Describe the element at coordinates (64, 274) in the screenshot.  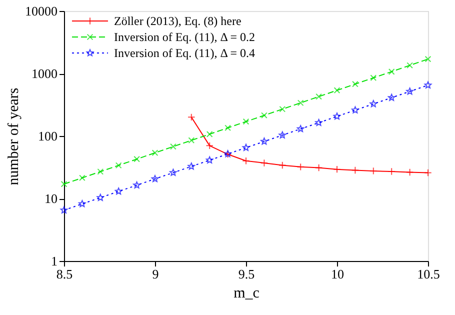
I see `x-tick-label: 8.5` at that location.